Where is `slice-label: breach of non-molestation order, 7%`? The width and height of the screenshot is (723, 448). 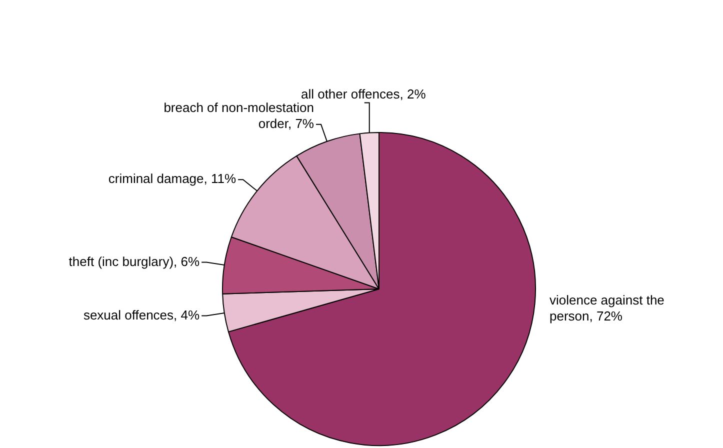 slice-label: breach of non-molestation order, 7% is located at coordinates (239, 115).